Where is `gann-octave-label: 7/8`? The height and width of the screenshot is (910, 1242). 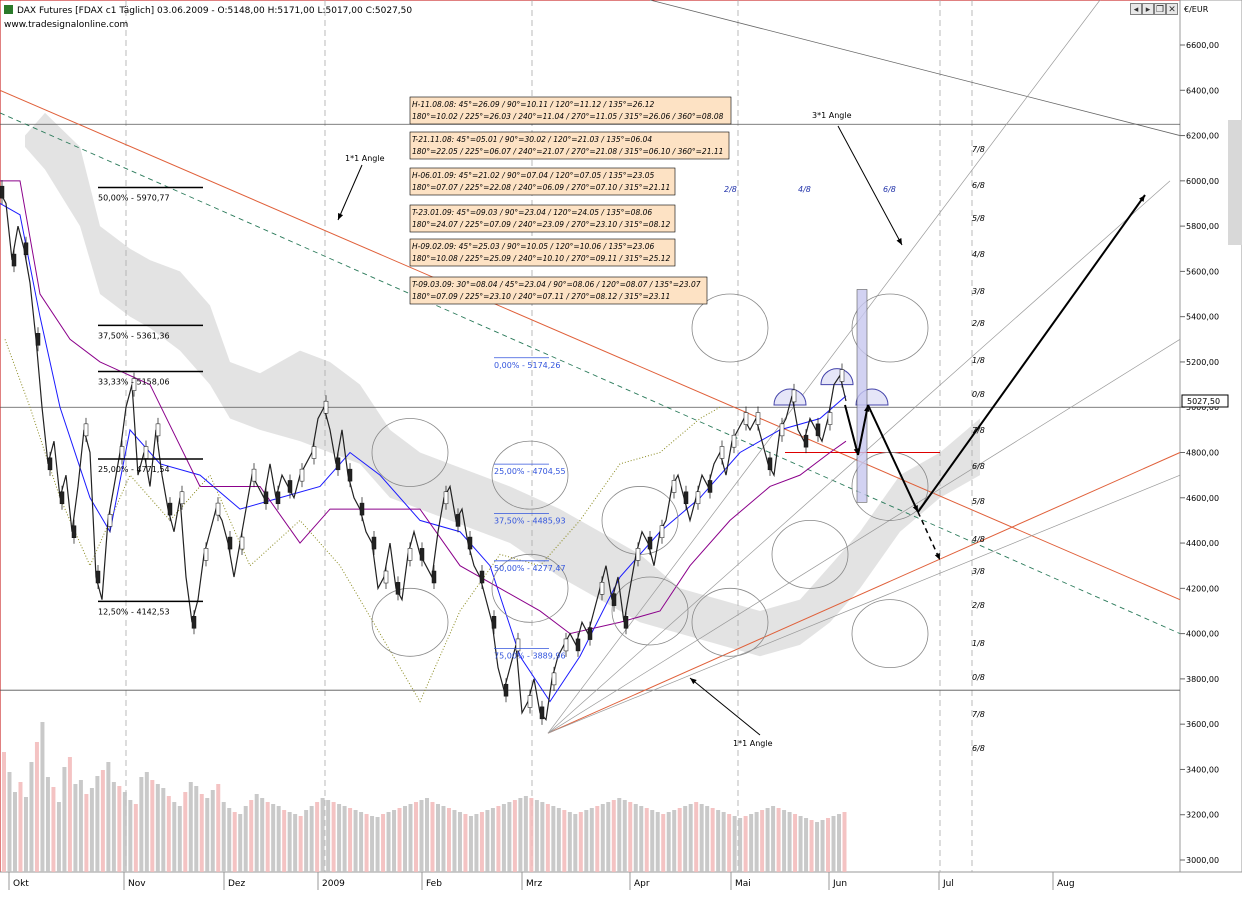
gann-octave-label: 7/8 is located at coordinates (978, 149).